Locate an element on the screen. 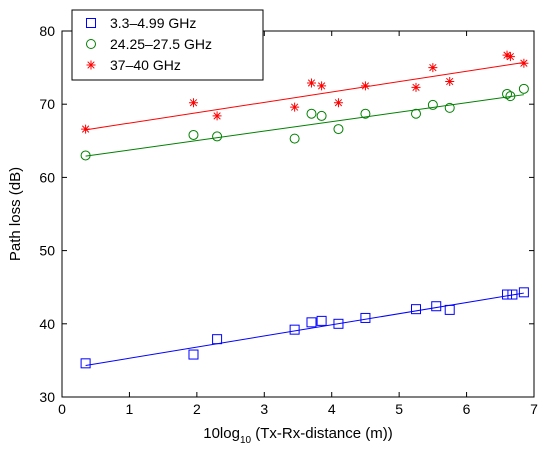  x-tick-label: 1 is located at coordinates (130, 409).